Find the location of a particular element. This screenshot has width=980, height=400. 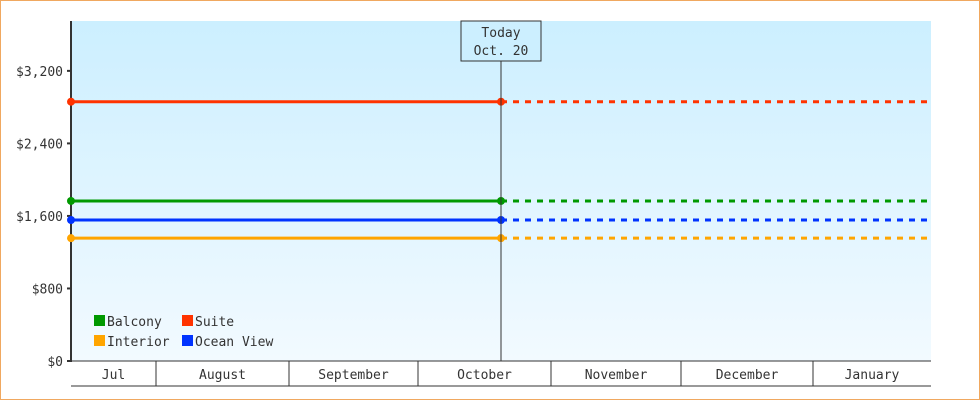

x-tick-label: August is located at coordinates (222, 375).